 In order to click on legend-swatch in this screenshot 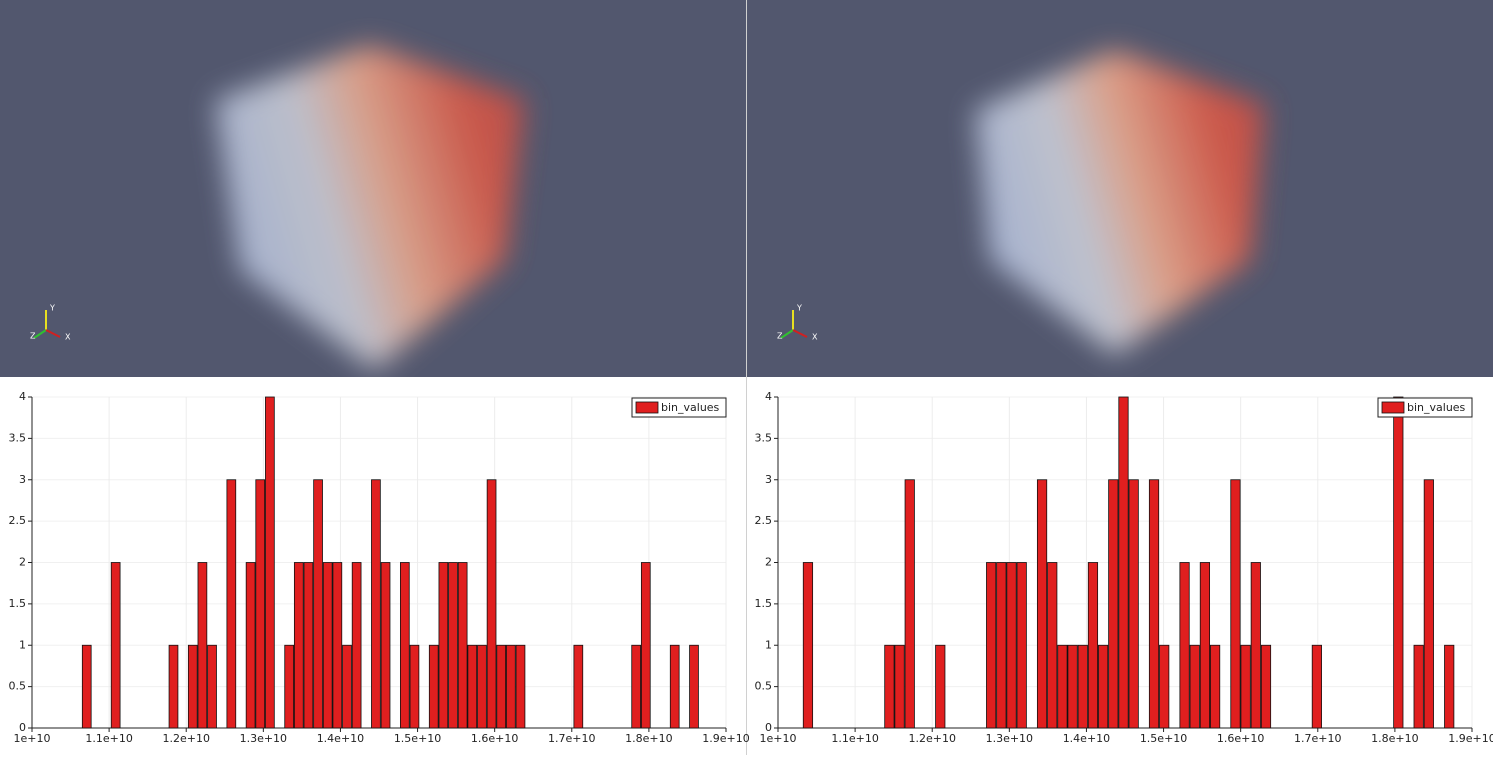, I will do `click(1393, 407)`.